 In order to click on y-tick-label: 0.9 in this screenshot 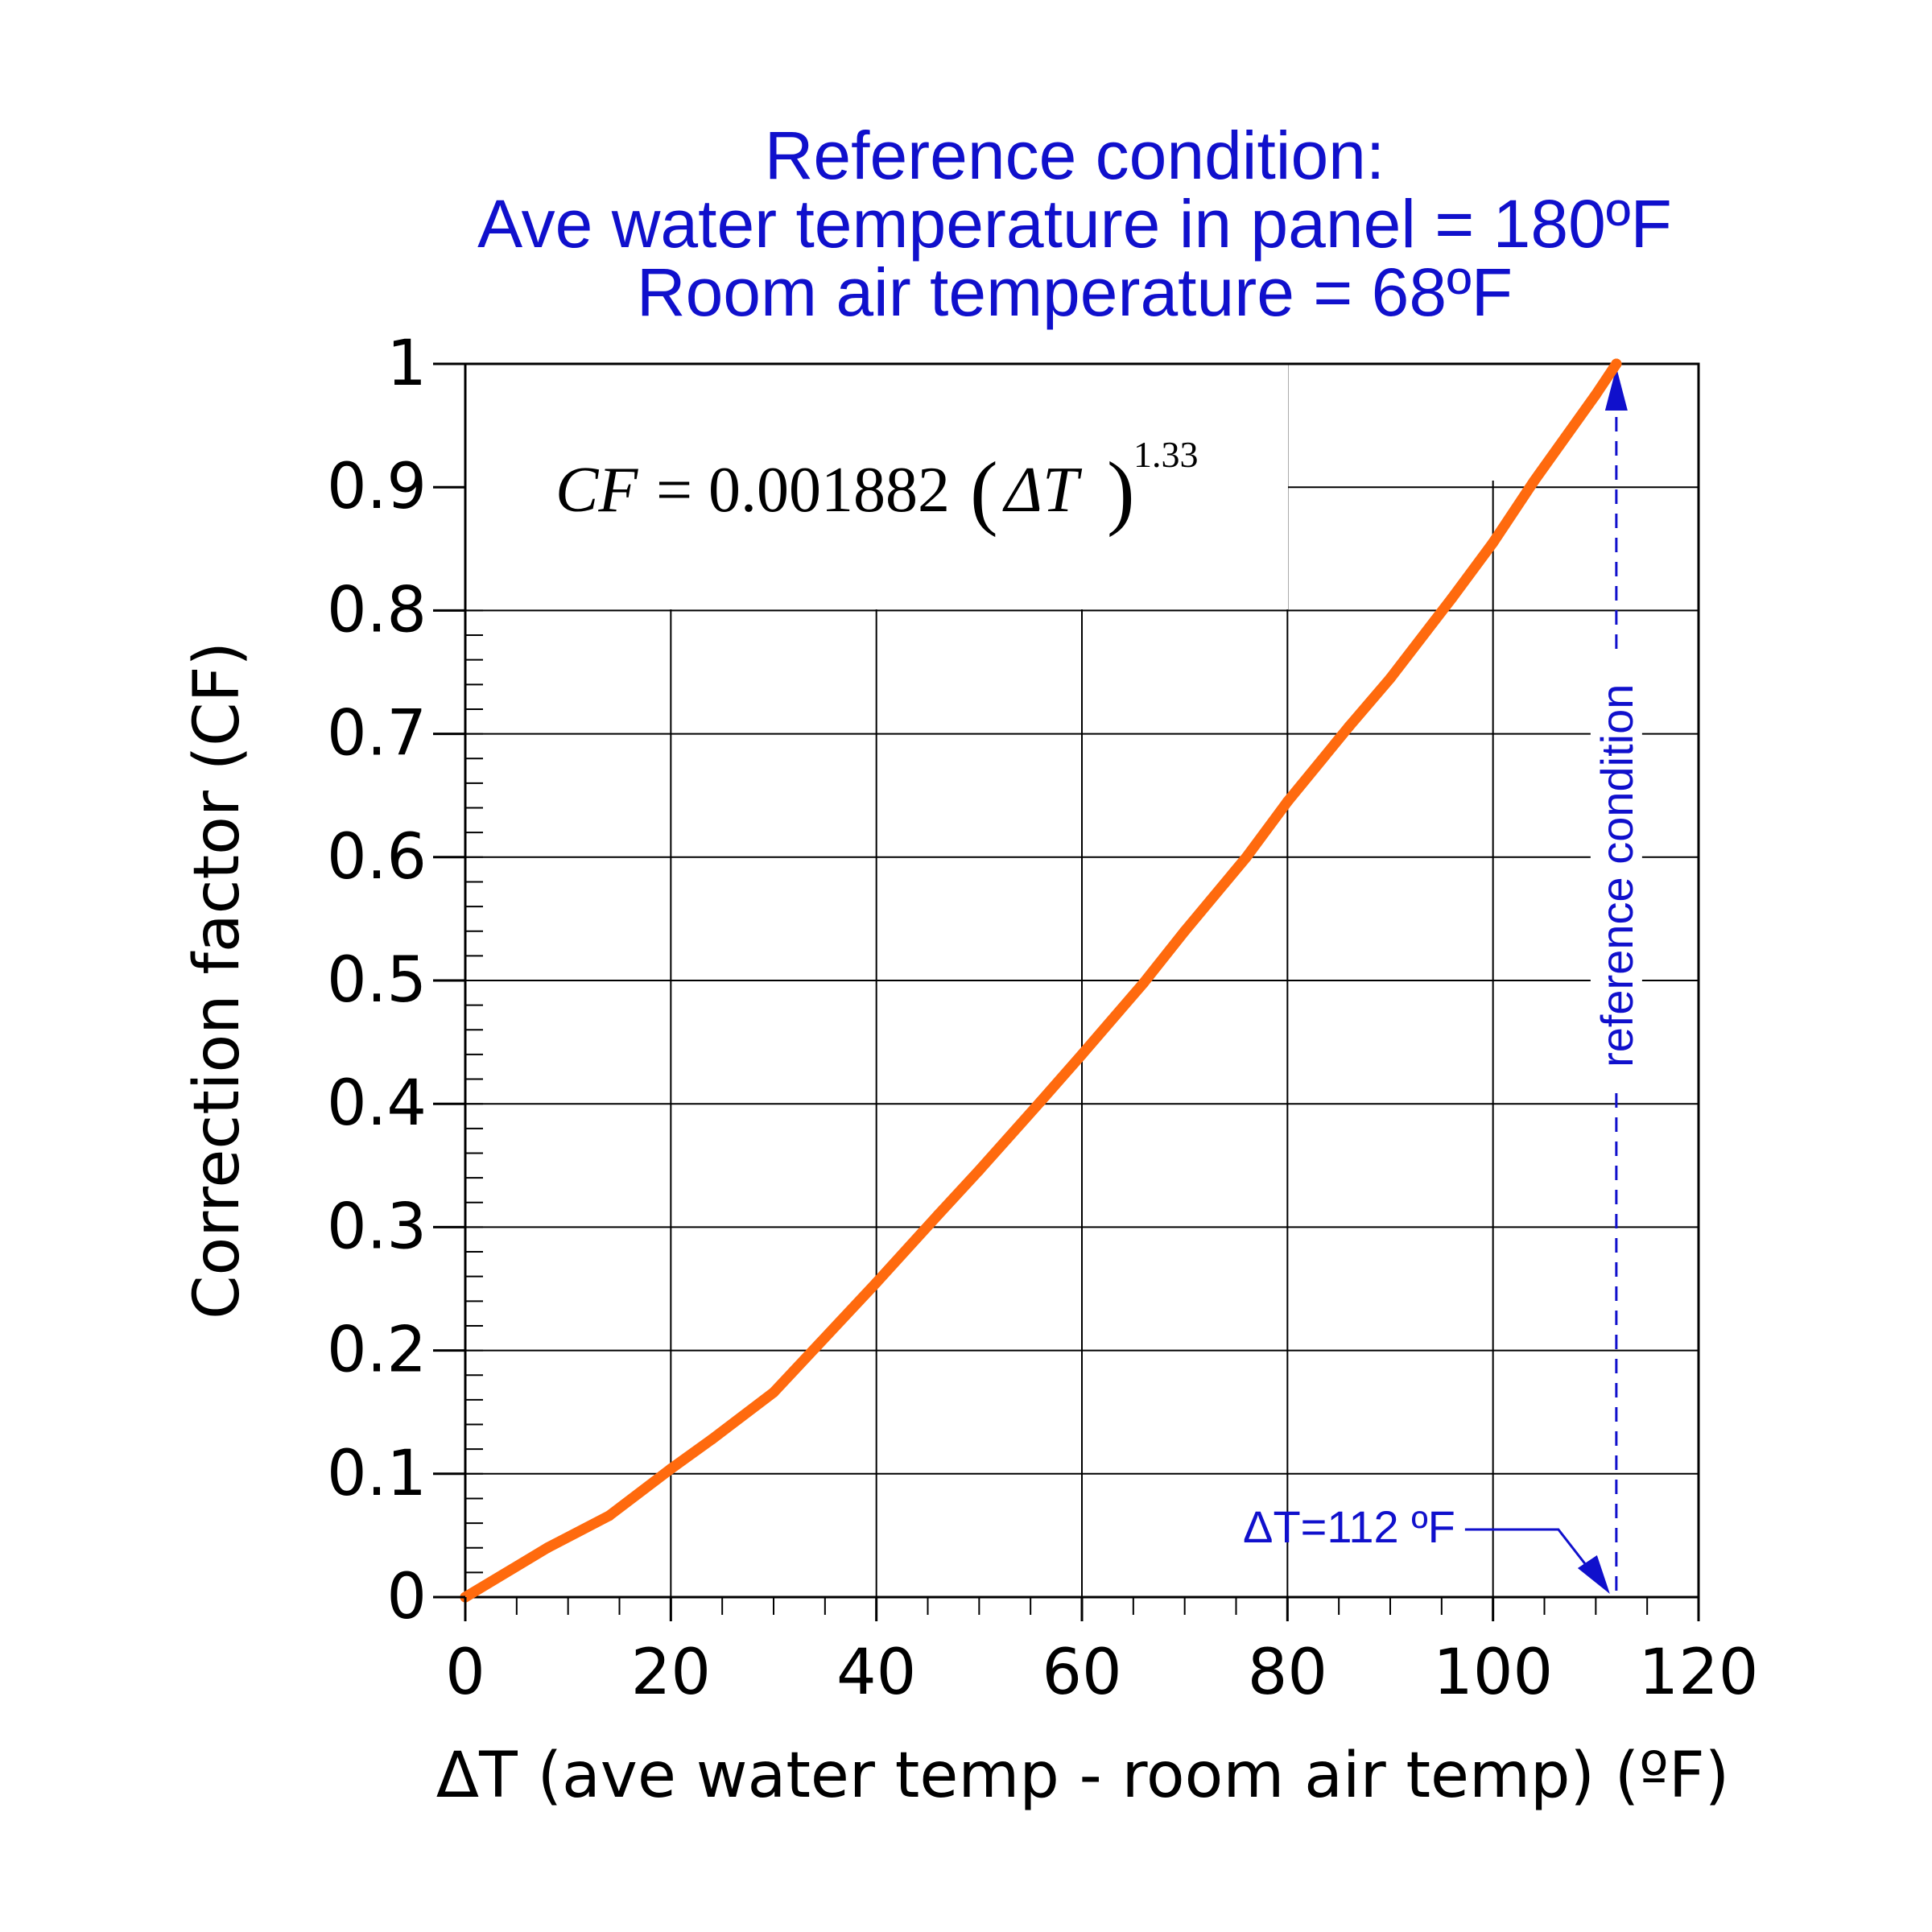, I will do `click(377, 487)`.